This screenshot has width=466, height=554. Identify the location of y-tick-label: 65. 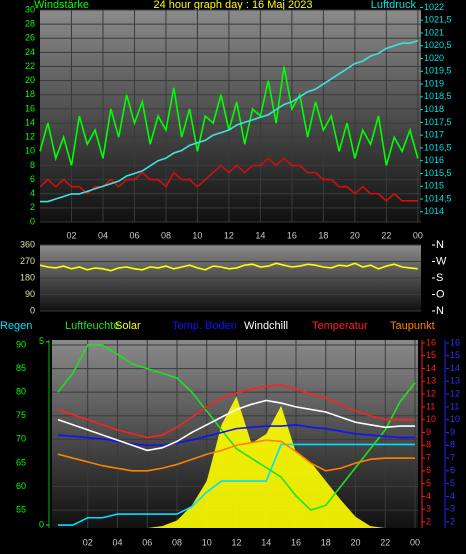
(21, 462).